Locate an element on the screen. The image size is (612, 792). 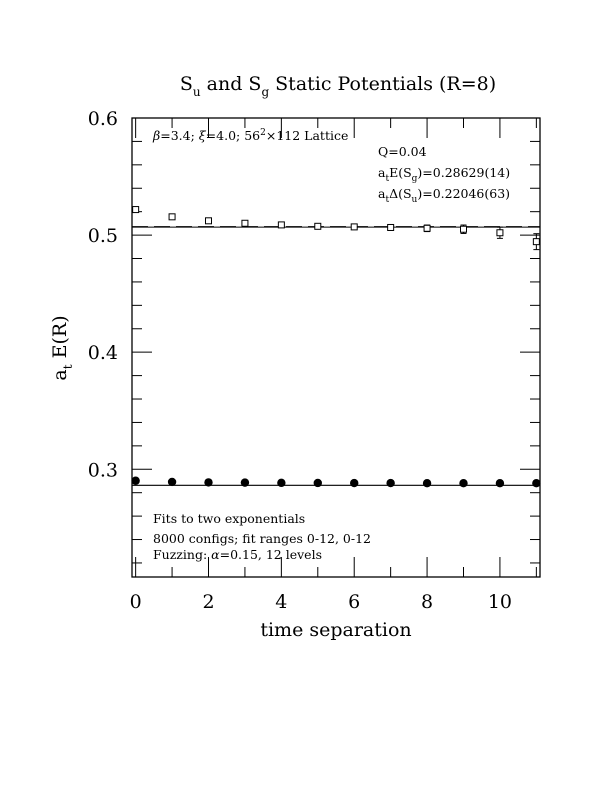
y-tick-label: 0.4 is located at coordinates (103, 353).